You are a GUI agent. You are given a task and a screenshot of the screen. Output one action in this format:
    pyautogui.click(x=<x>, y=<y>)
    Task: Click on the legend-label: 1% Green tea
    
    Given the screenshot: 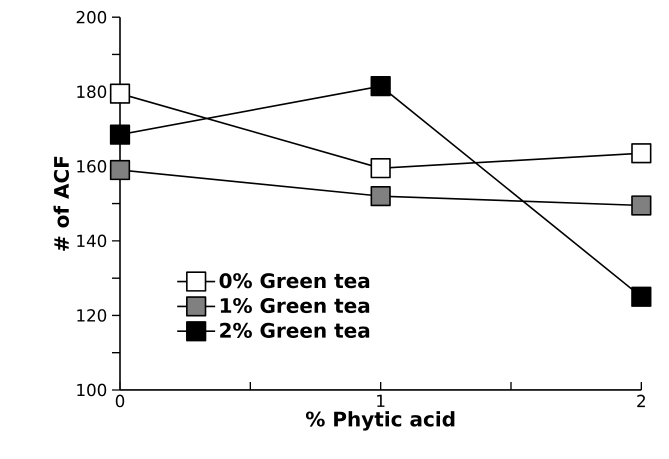 What is the action you would take?
    pyautogui.click(x=295, y=306)
    